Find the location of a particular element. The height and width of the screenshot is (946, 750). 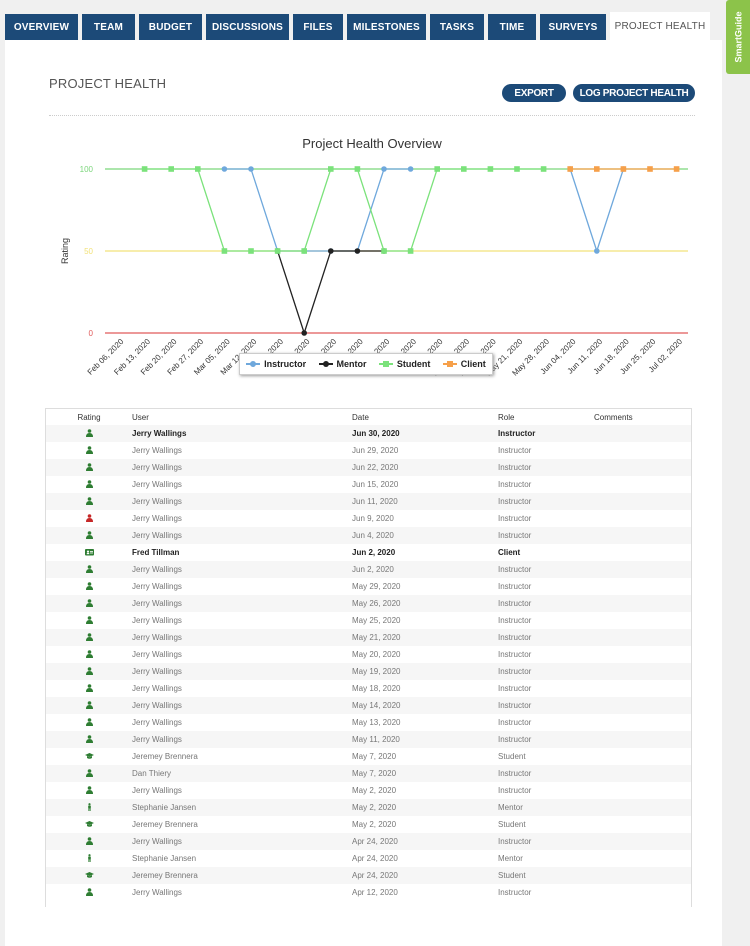

rating-person-red-icon is located at coordinates (89, 518).